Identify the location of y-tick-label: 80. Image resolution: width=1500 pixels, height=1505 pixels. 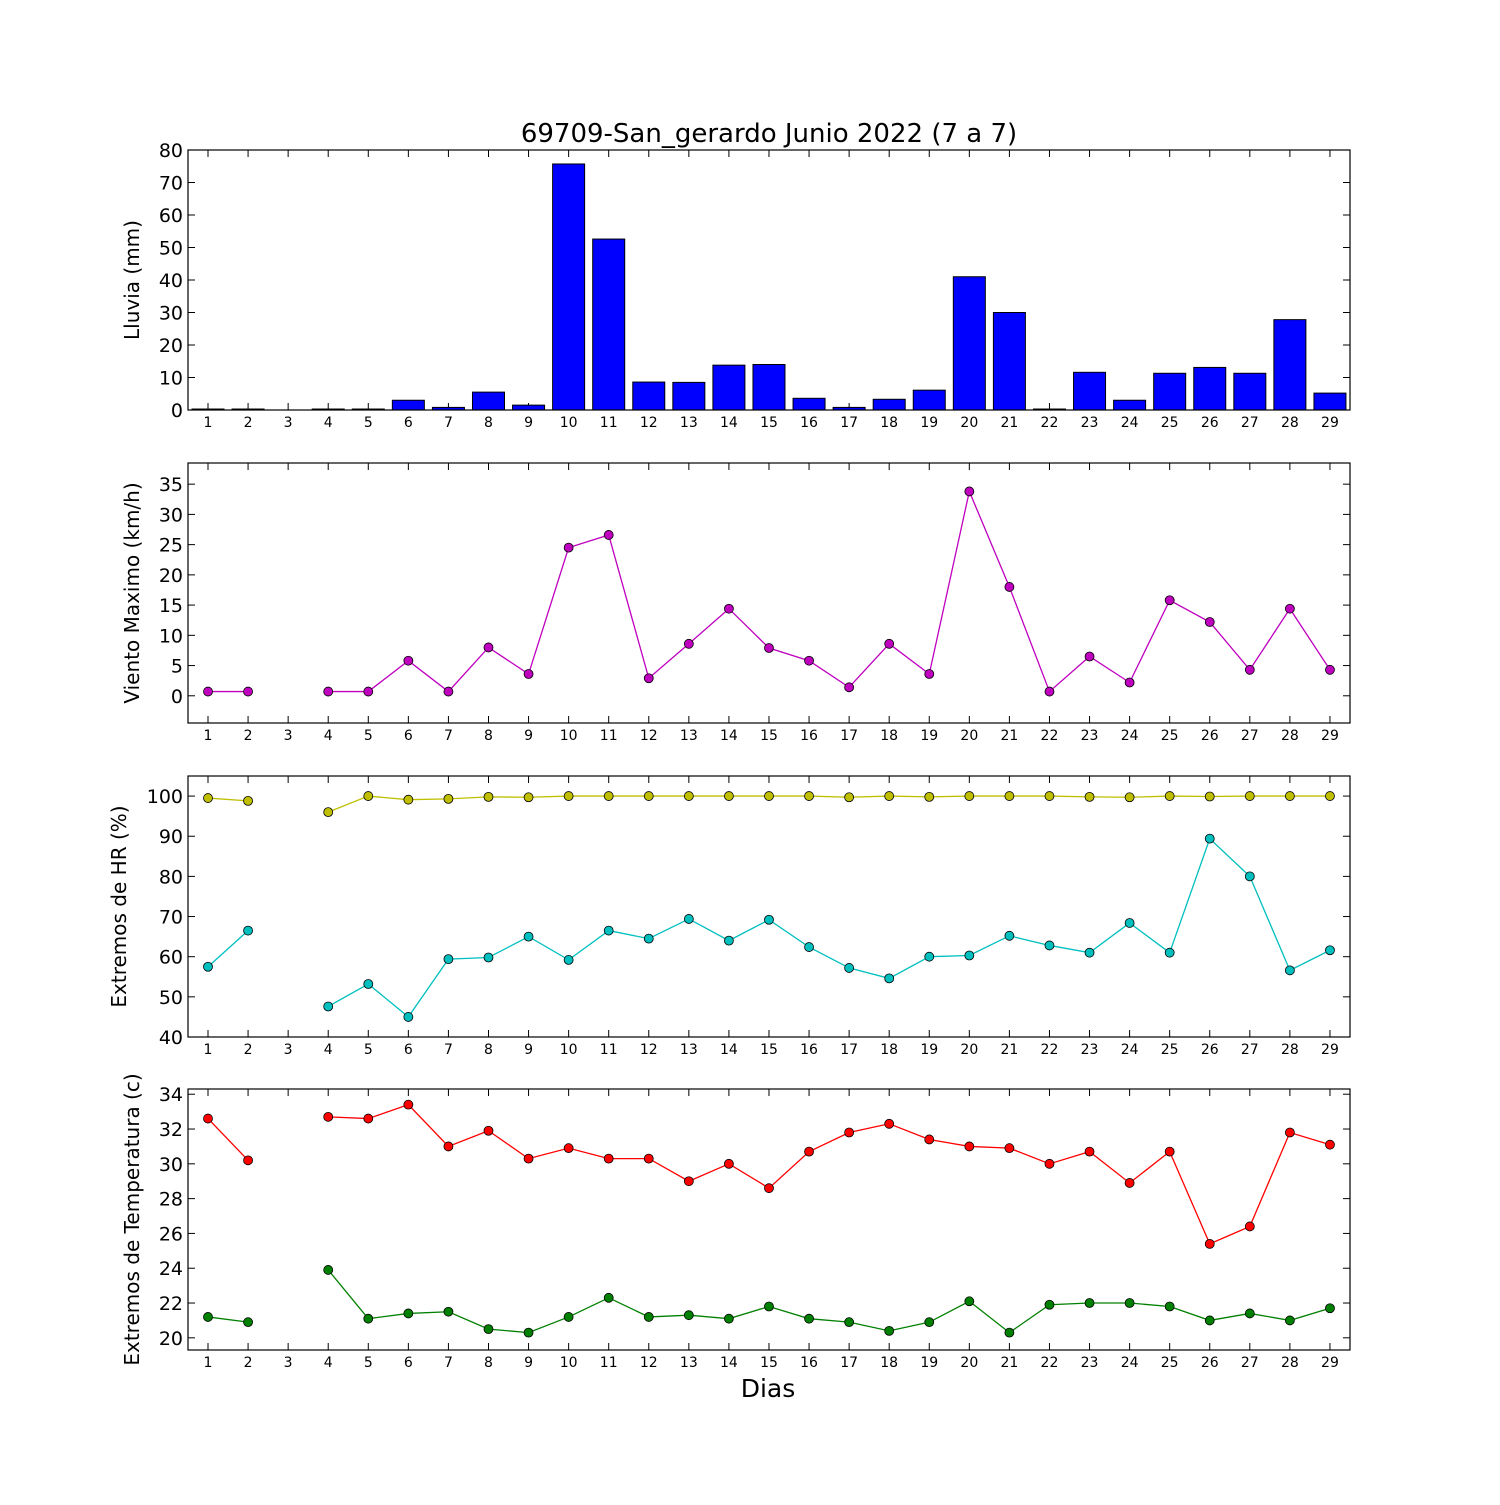
(171, 877).